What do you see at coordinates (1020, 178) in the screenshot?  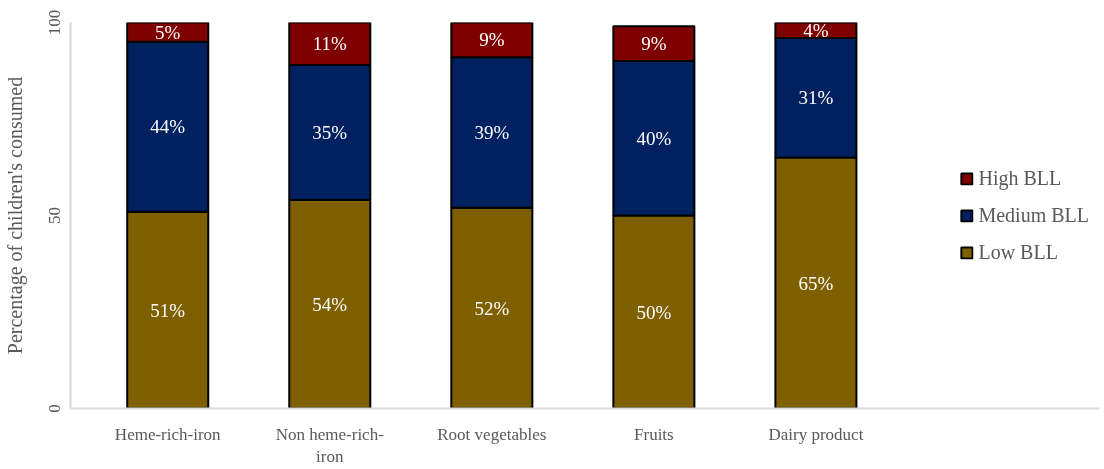 I see `legend-label: High BLL` at bounding box center [1020, 178].